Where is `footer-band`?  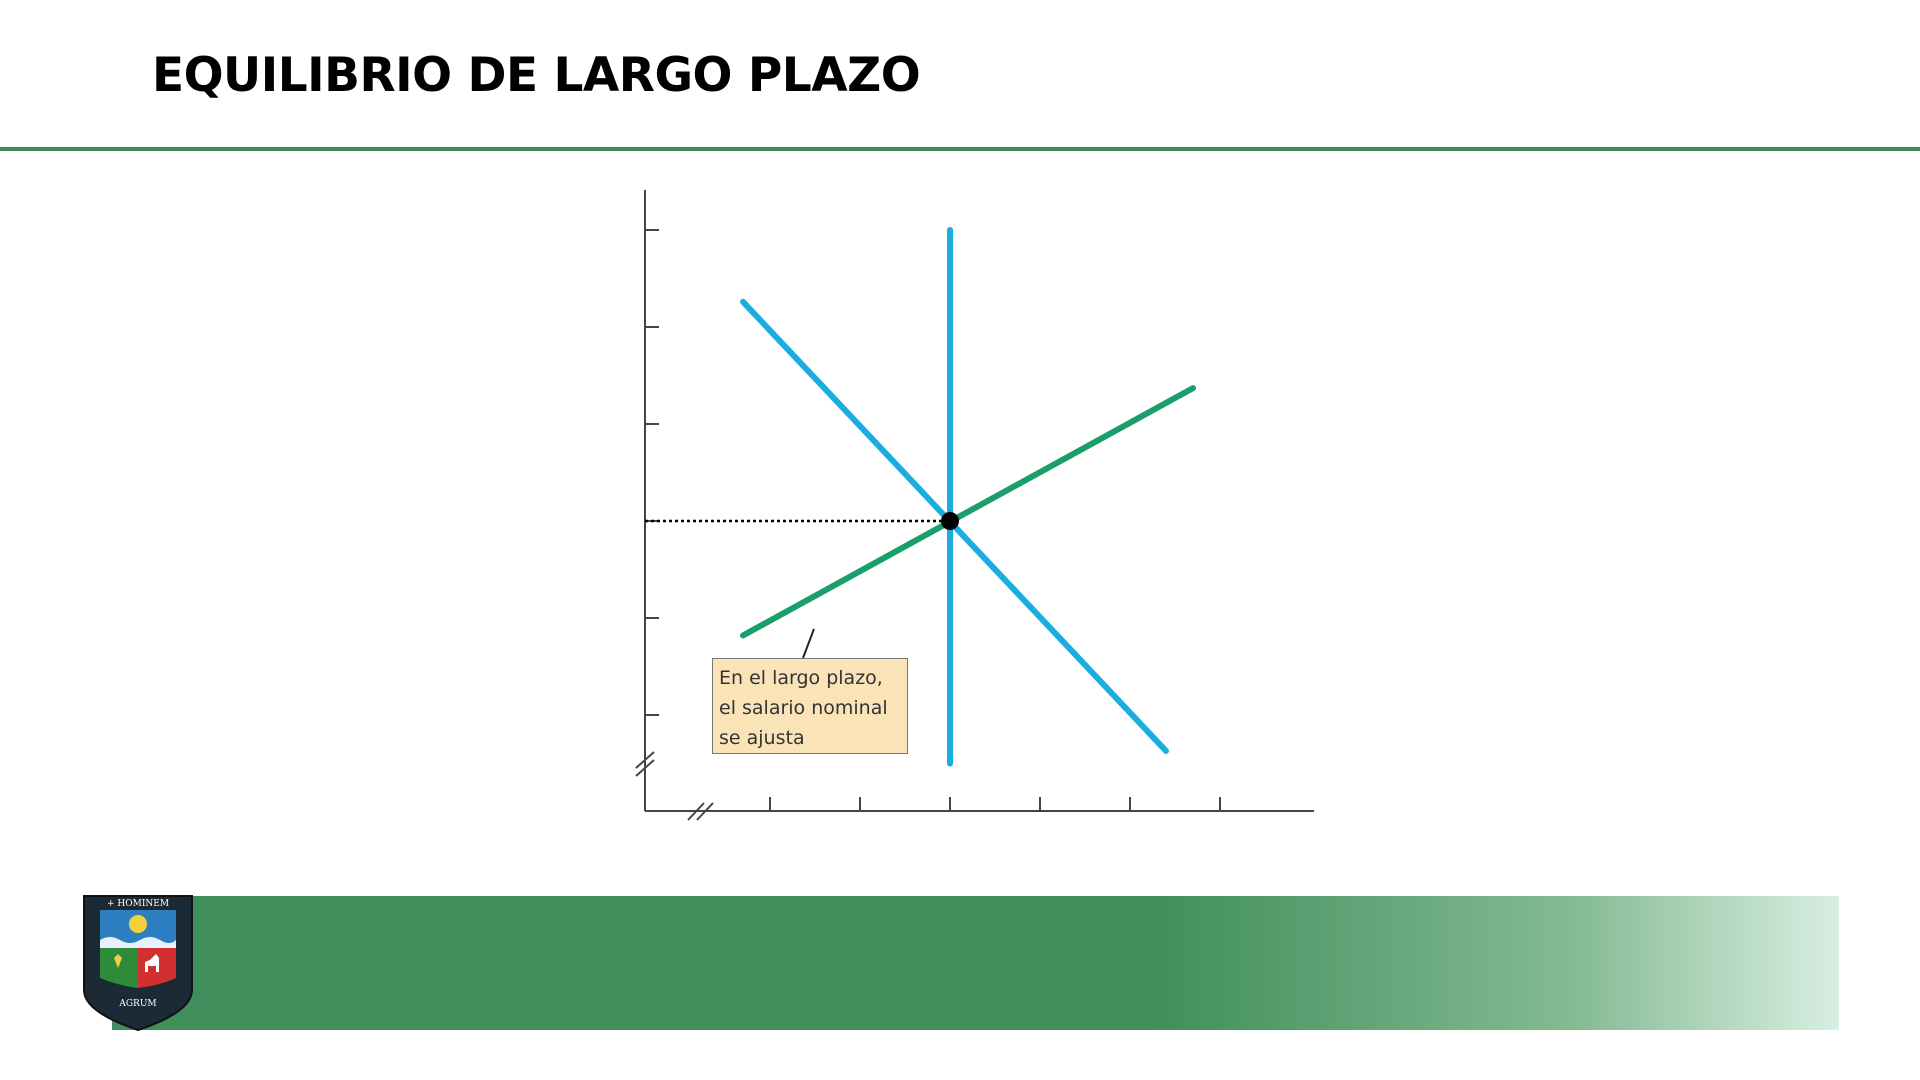 footer-band is located at coordinates (975, 963).